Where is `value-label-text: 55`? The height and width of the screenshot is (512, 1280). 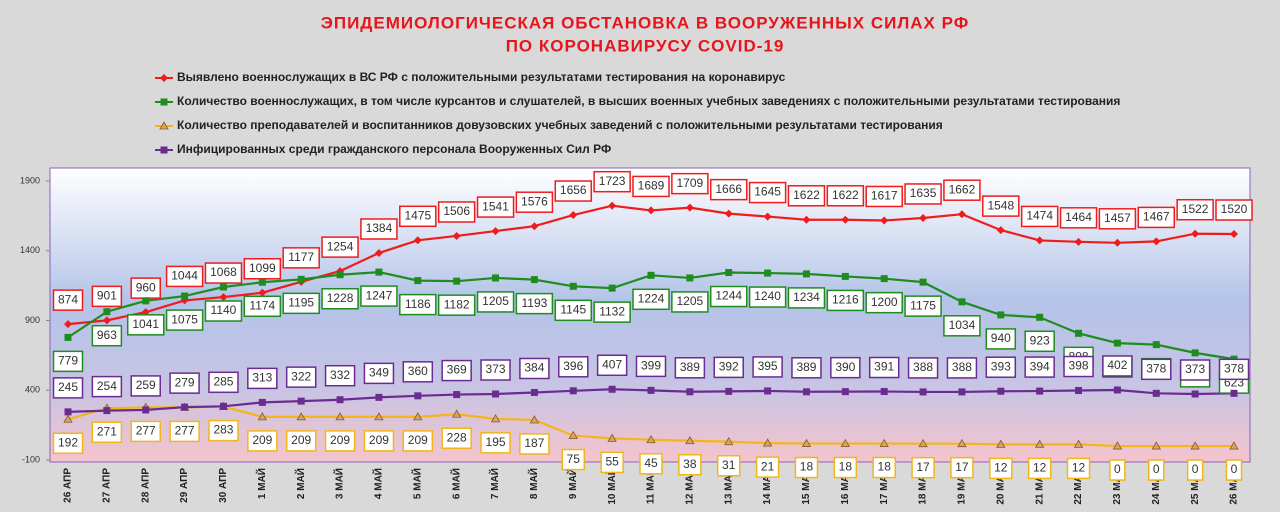 value-label-text: 55 is located at coordinates (612, 462).